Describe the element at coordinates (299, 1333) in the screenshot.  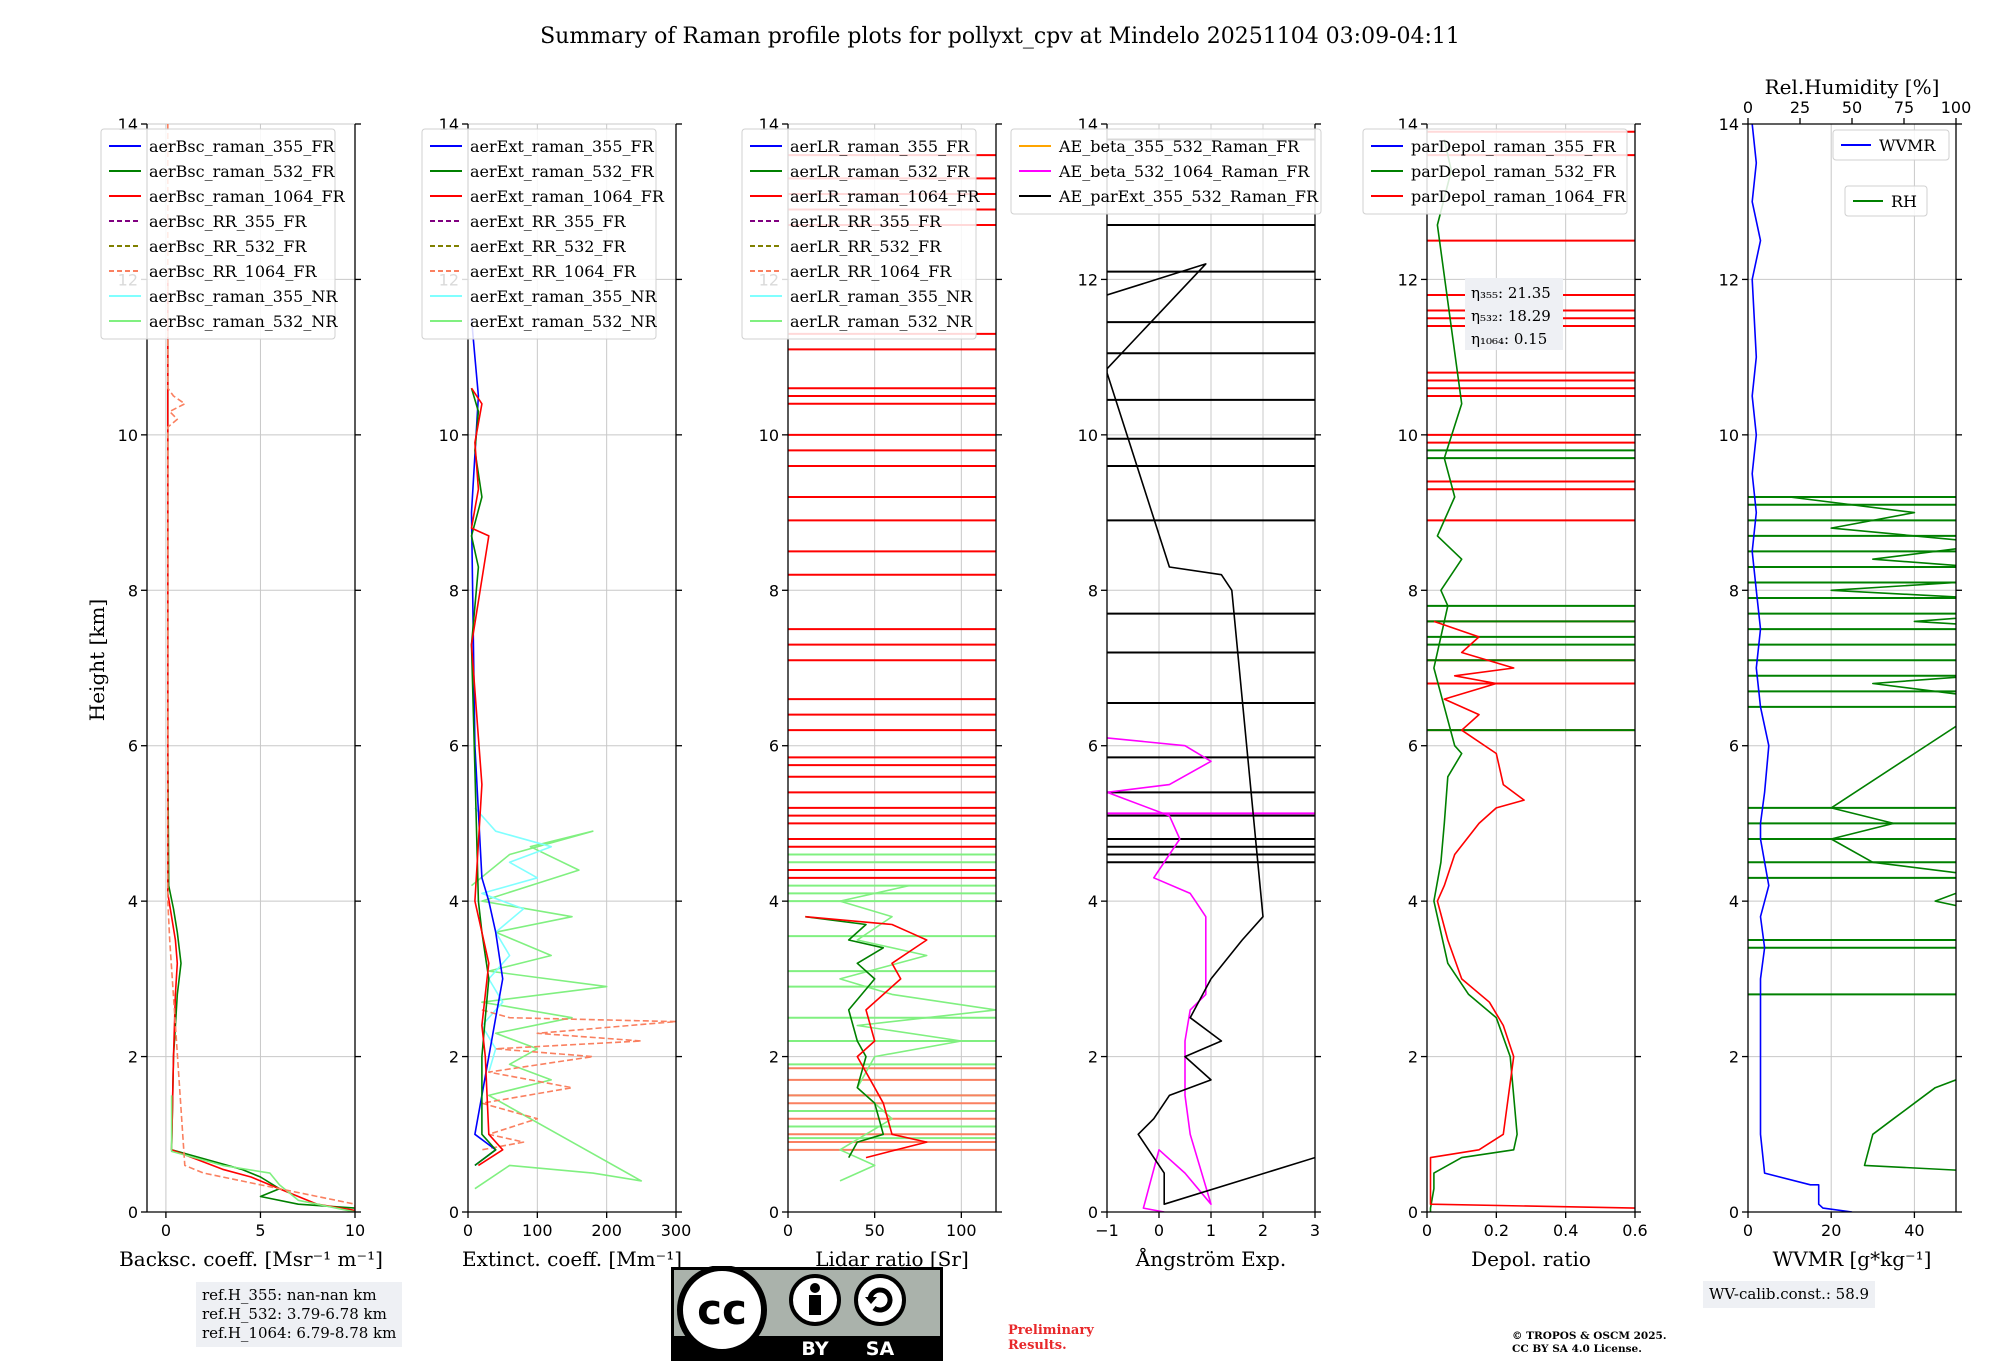
I see `ref-h-1064: ref.H_1064: 6.79-8.78 km` at that location.